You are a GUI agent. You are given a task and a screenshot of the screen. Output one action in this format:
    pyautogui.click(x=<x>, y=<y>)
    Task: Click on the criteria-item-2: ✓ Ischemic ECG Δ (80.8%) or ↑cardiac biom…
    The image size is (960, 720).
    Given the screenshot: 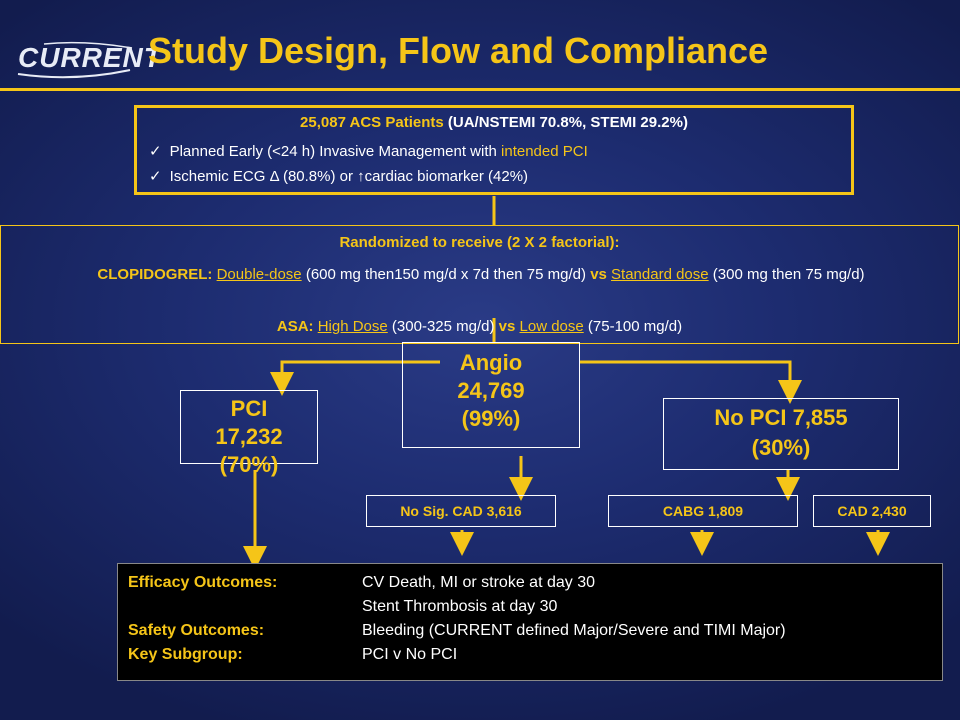 What is the action you would take?
    pyautogui.click(x=338, y=176)
    